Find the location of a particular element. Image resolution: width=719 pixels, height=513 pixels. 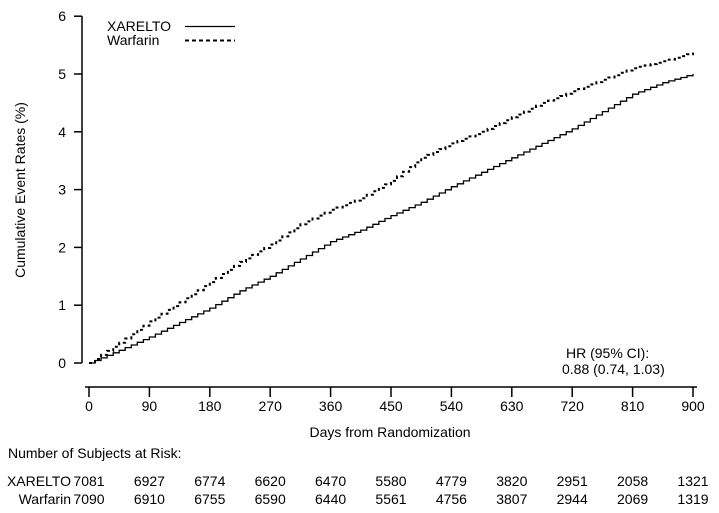

x-tick-label: 0 is located at coordinates (89, 406).